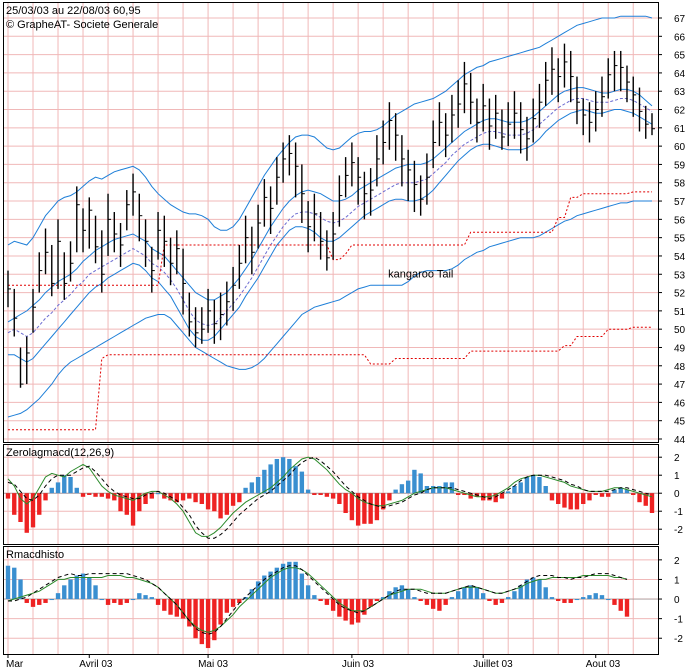 This screenshot has height=669, width=700. What do you see at coordinates (680, 440) in the screenshot?
I see `price-y-tick-label: 44` at bounding box center [680, 440].